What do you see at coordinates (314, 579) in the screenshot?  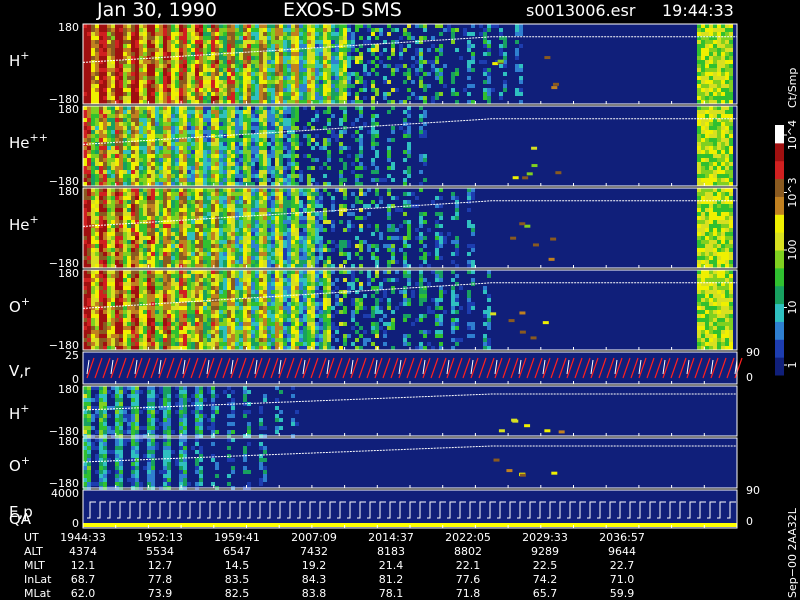 I see `ephemeris-value: 84.3` at bounding box center [314, 579].